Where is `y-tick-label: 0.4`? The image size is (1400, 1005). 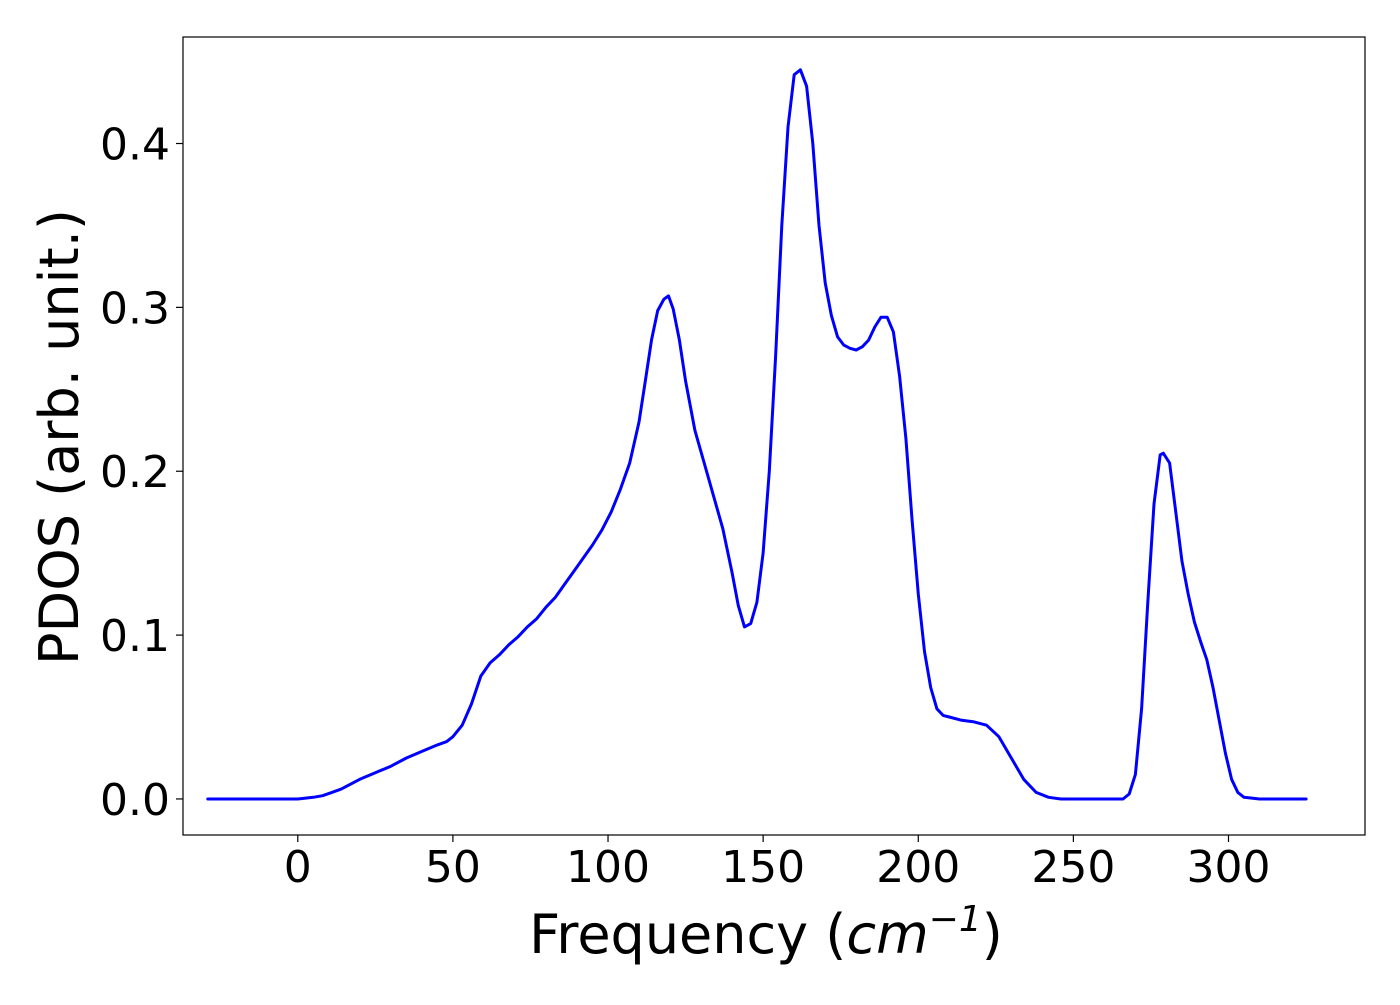
y-tick-label: 0.4 is located at coordinates (135, 145).